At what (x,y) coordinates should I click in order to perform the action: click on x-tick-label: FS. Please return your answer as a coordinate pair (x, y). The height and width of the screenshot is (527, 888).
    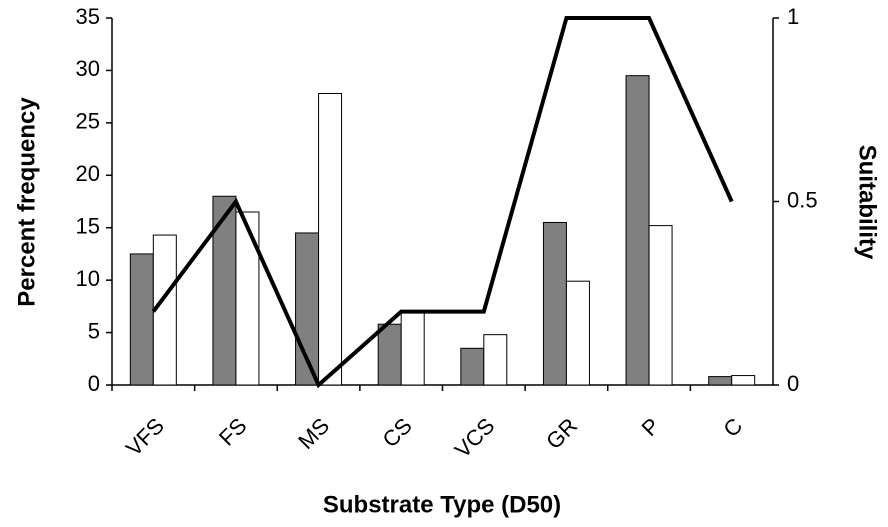
    Looking at the image, I should click on (233, 432).